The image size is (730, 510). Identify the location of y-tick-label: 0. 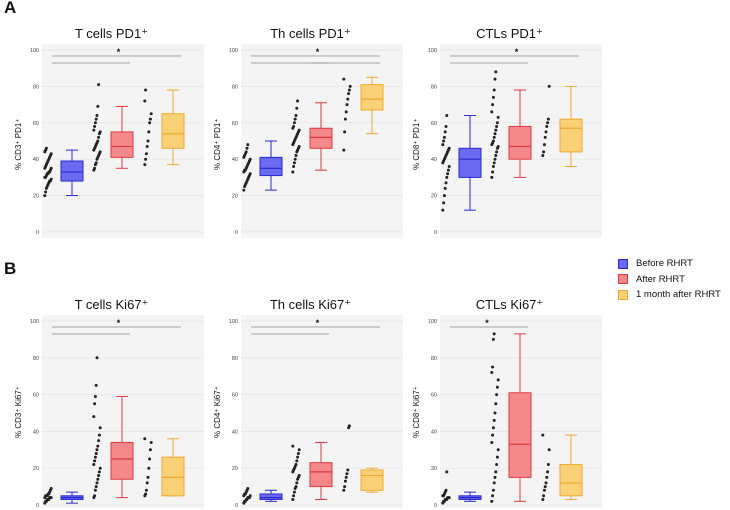
(236, 233).